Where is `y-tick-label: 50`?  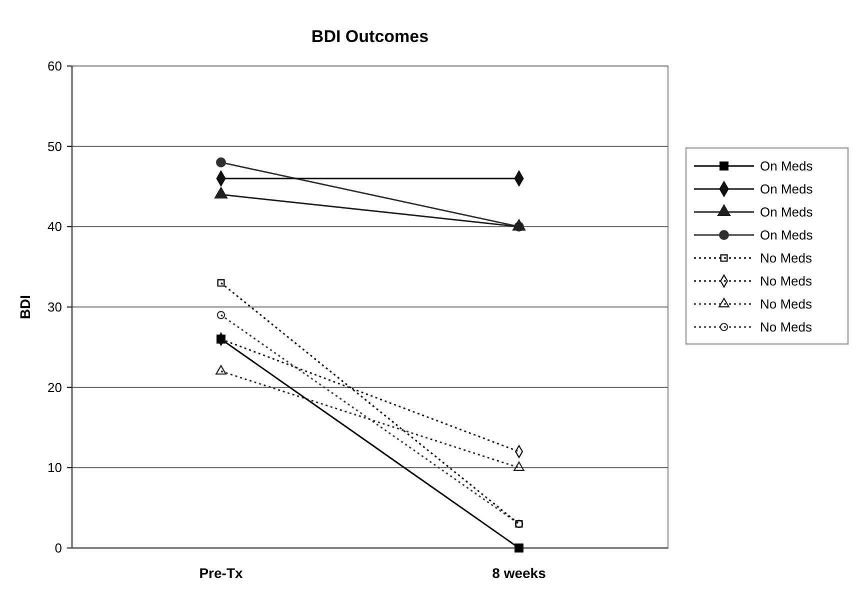
y-tick-label: 50 is located at coordinates (55, 146).